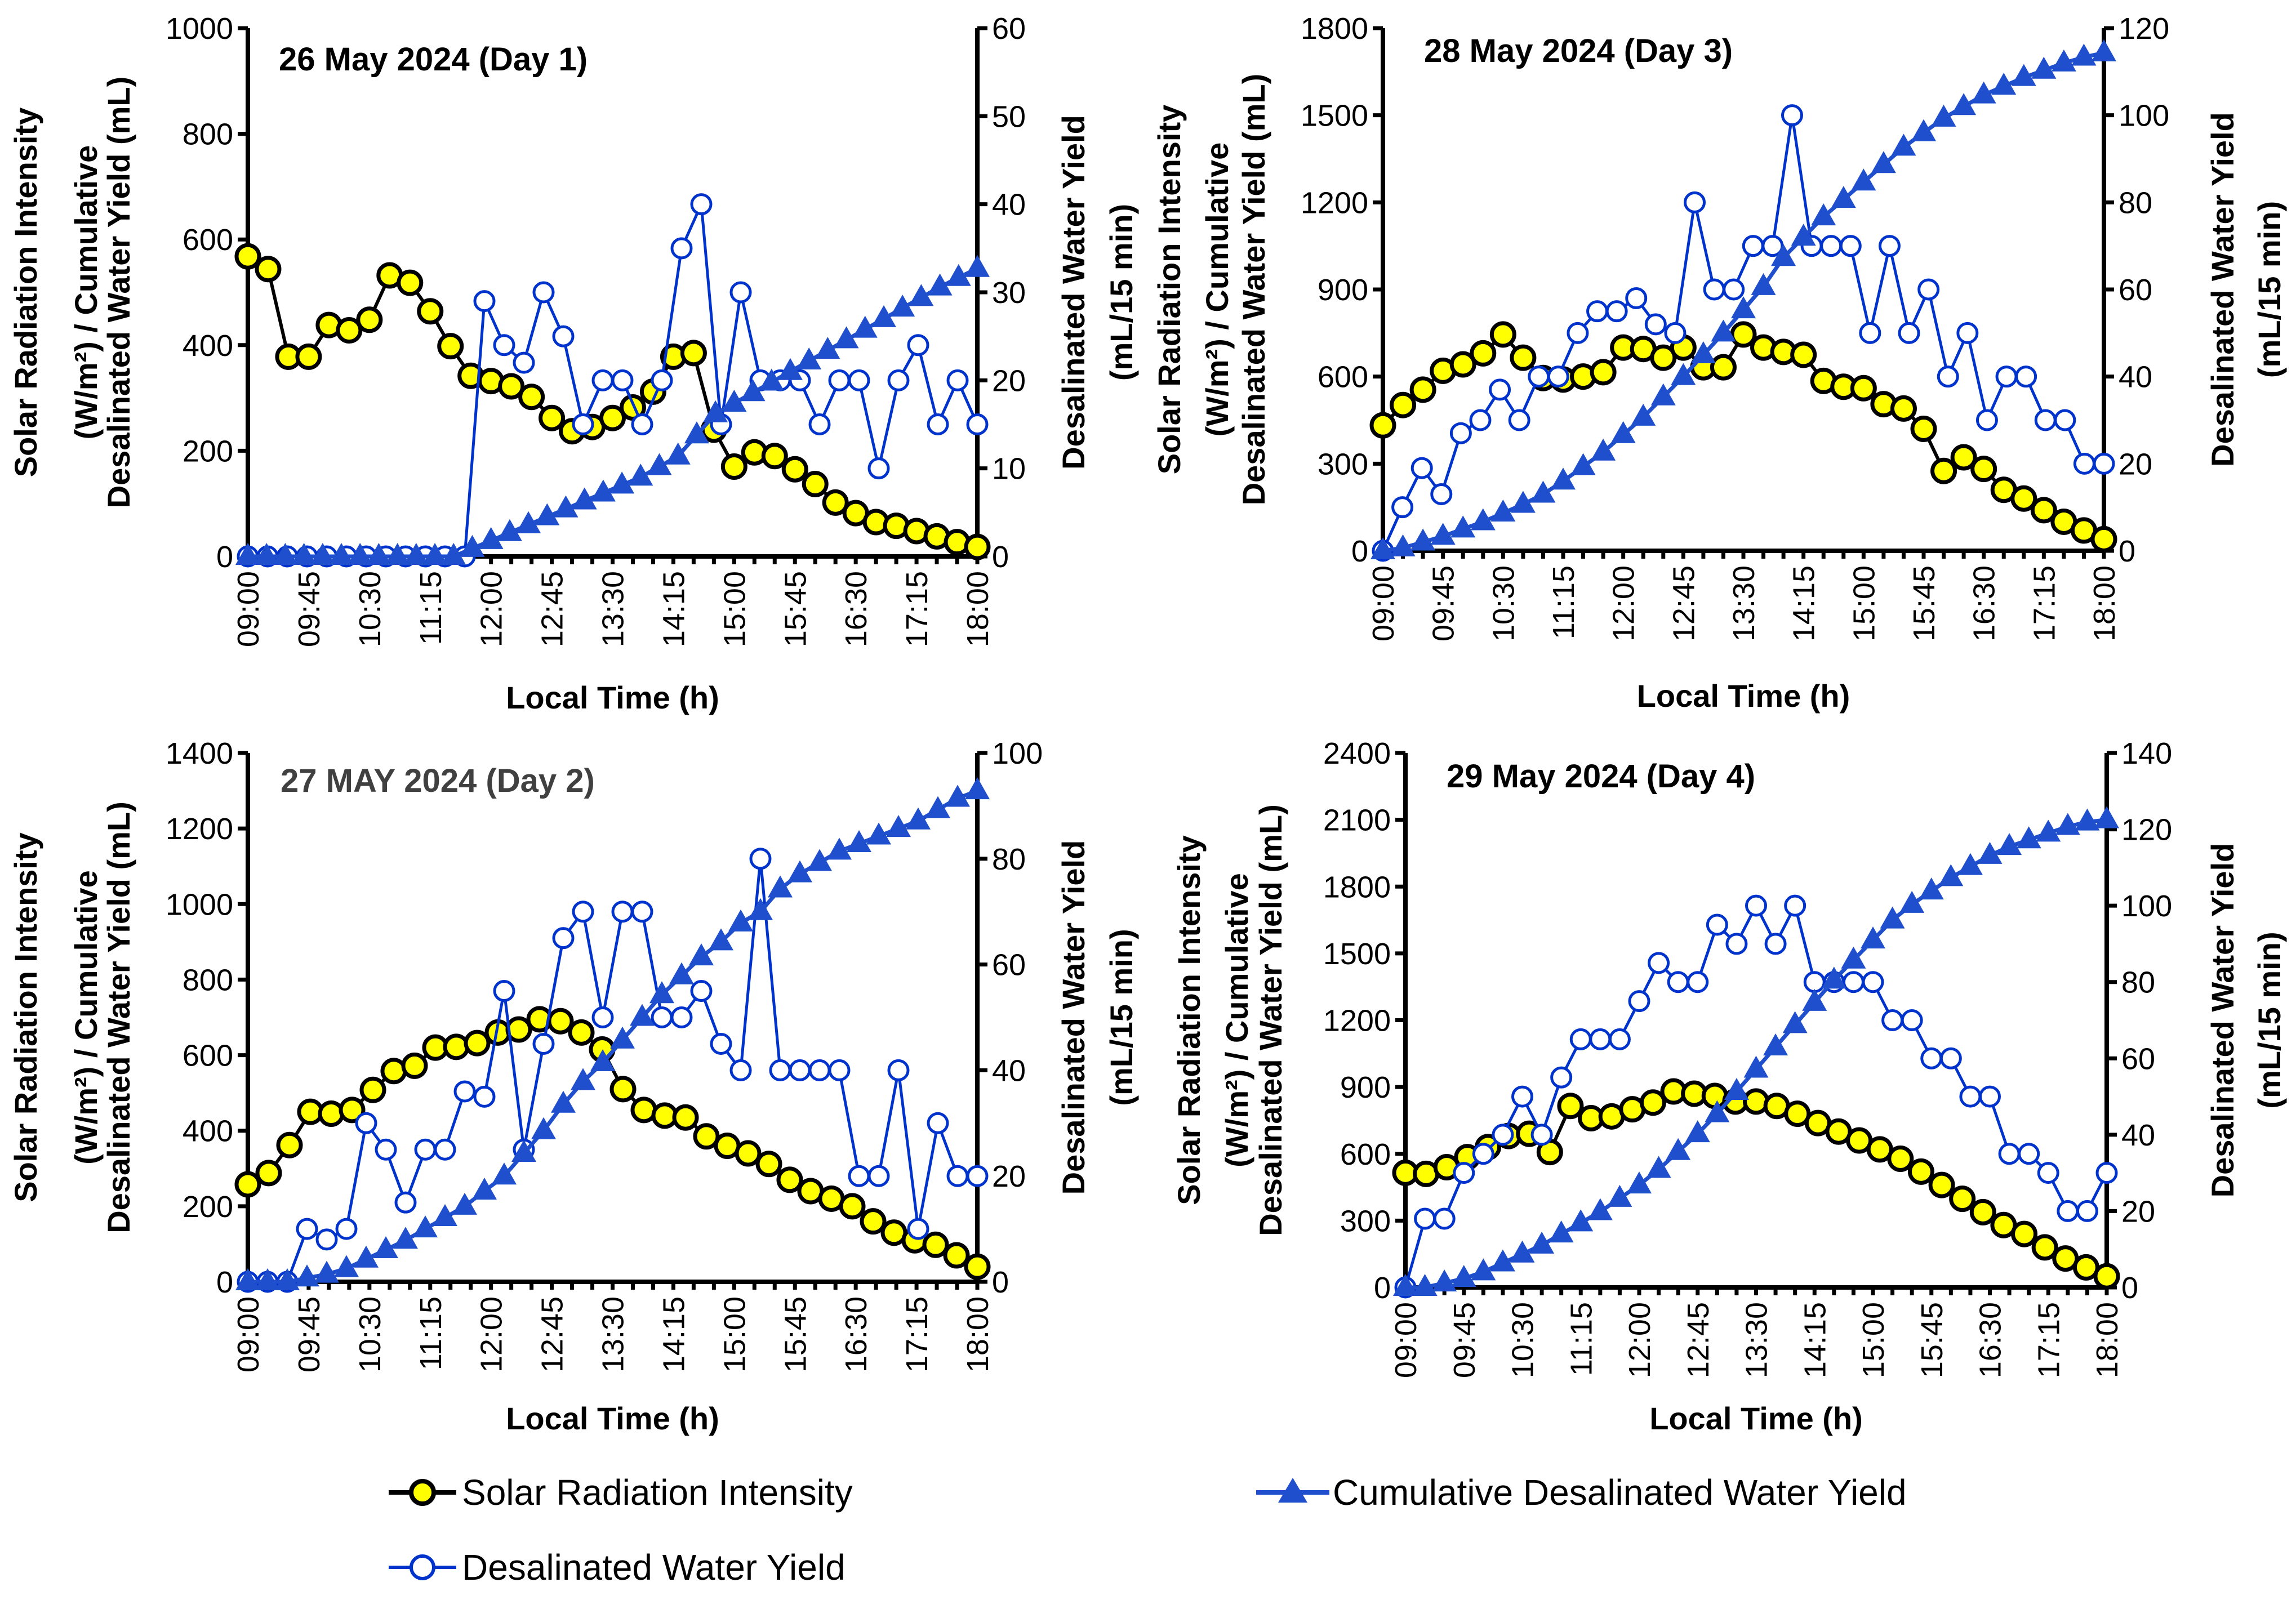 Image resolution: width=2296 pixels, height=1600 pixels. What do you see at coordinates (2222, 1020) in the screenshot?
I see `right-y-axis-title: Desalinated Water Yield` at bounding box center [2222, 1020].